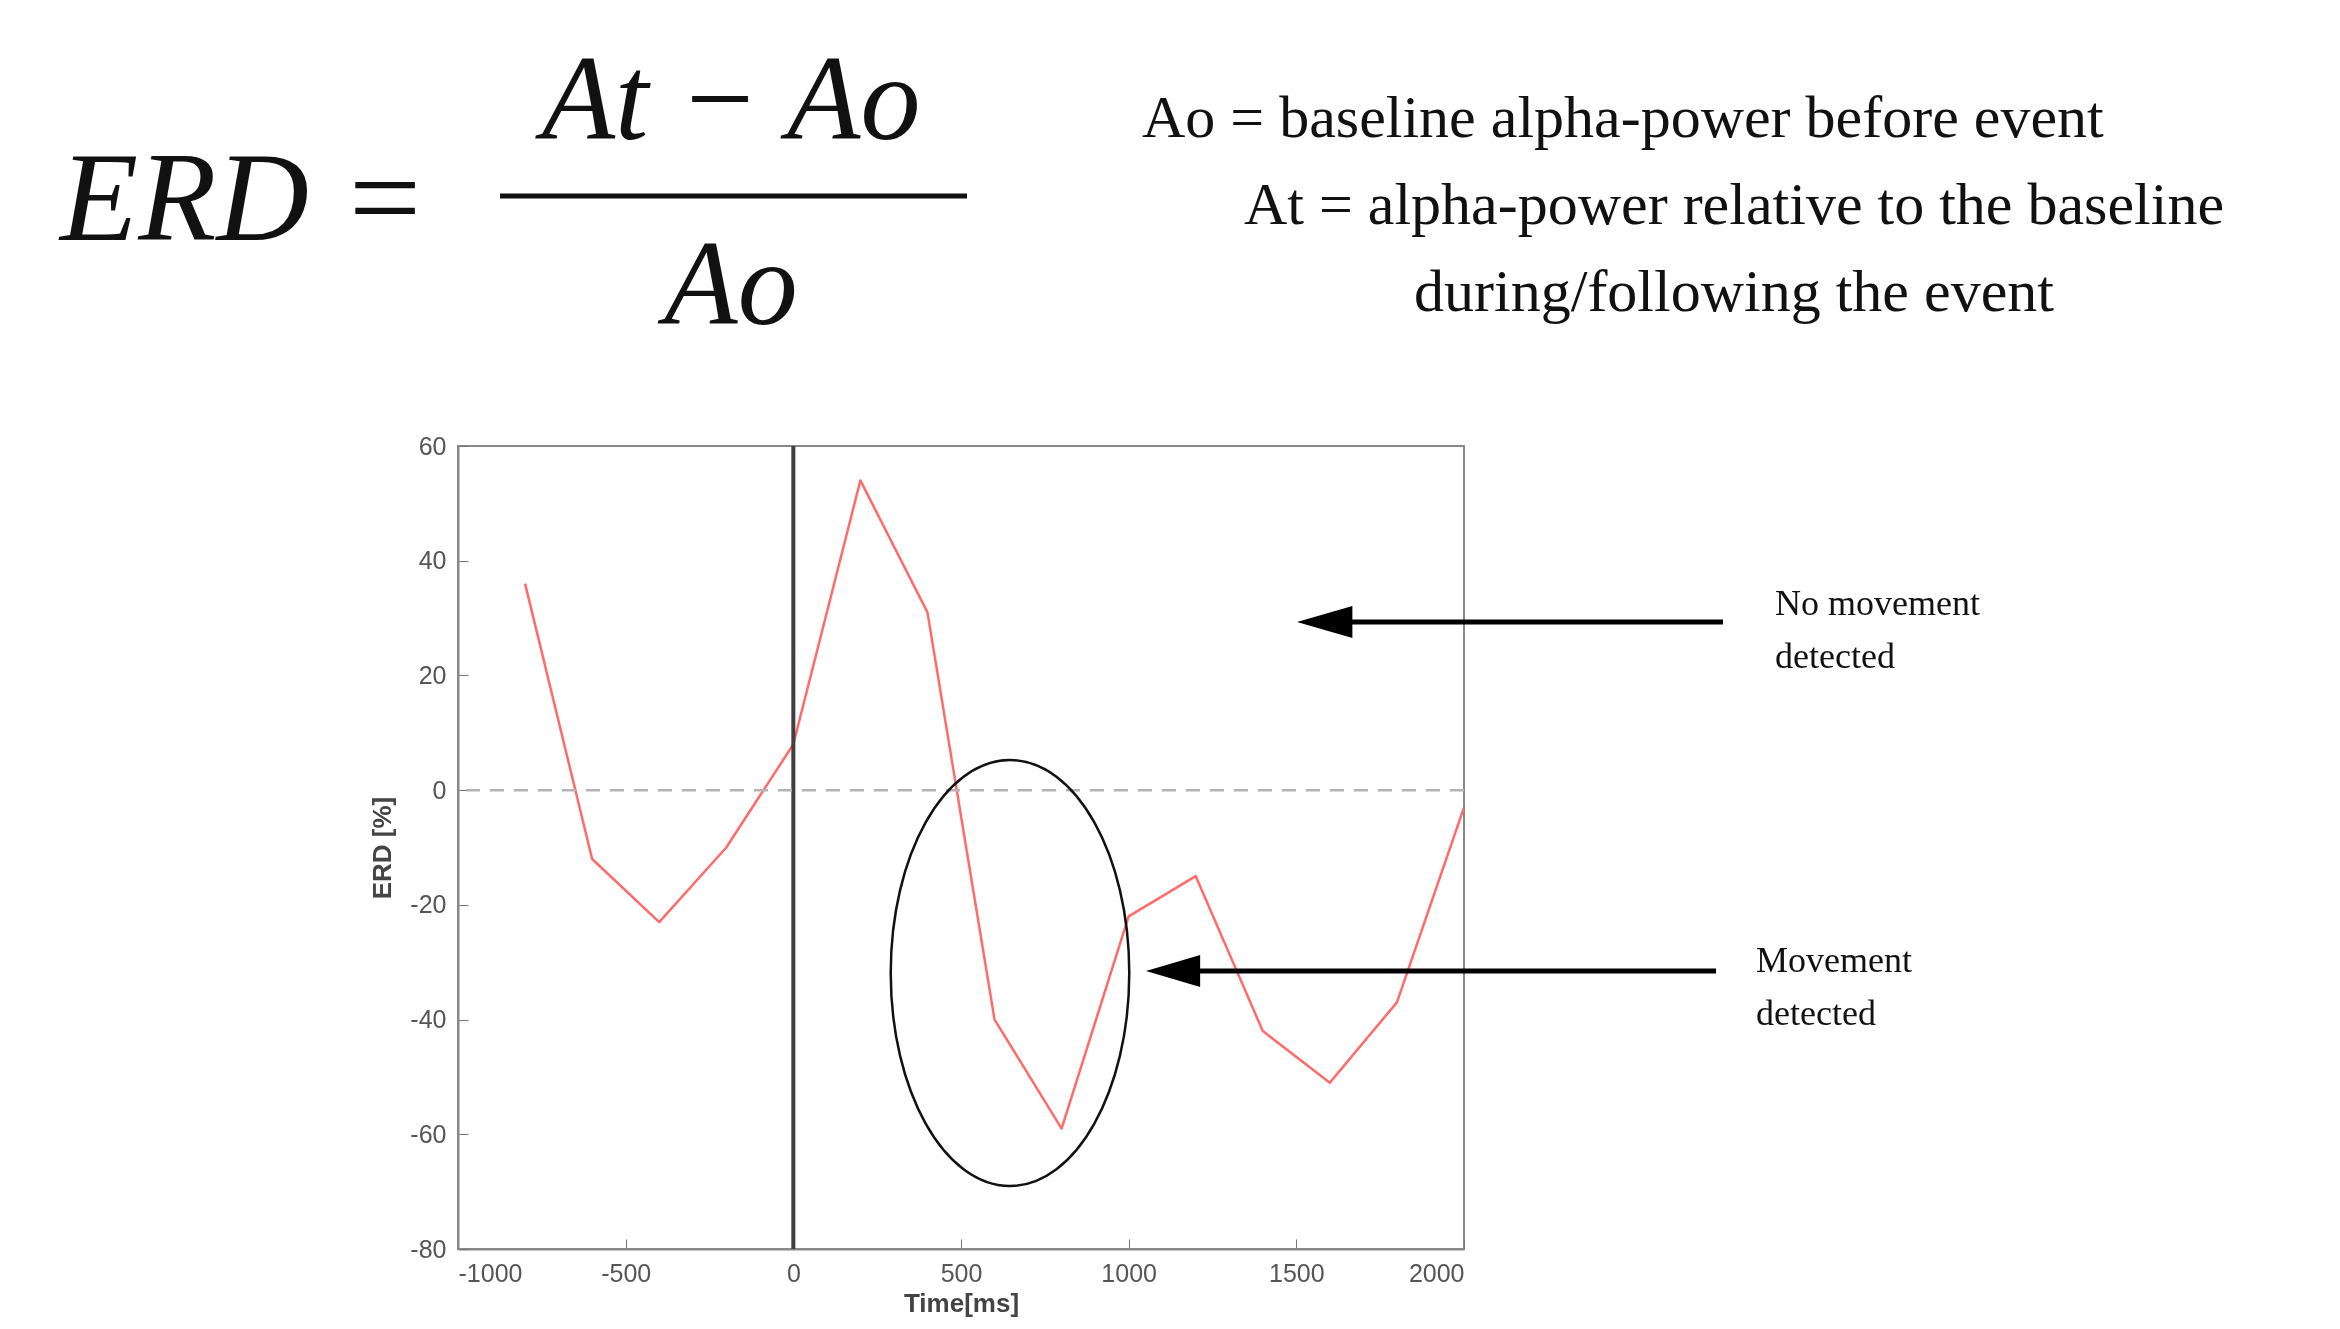 The image size is (2340, 1329). What do you see at coordinates (432, 445) in the screenshot?
I see `y-tick-label: 60` at bounding box center [432, 445].